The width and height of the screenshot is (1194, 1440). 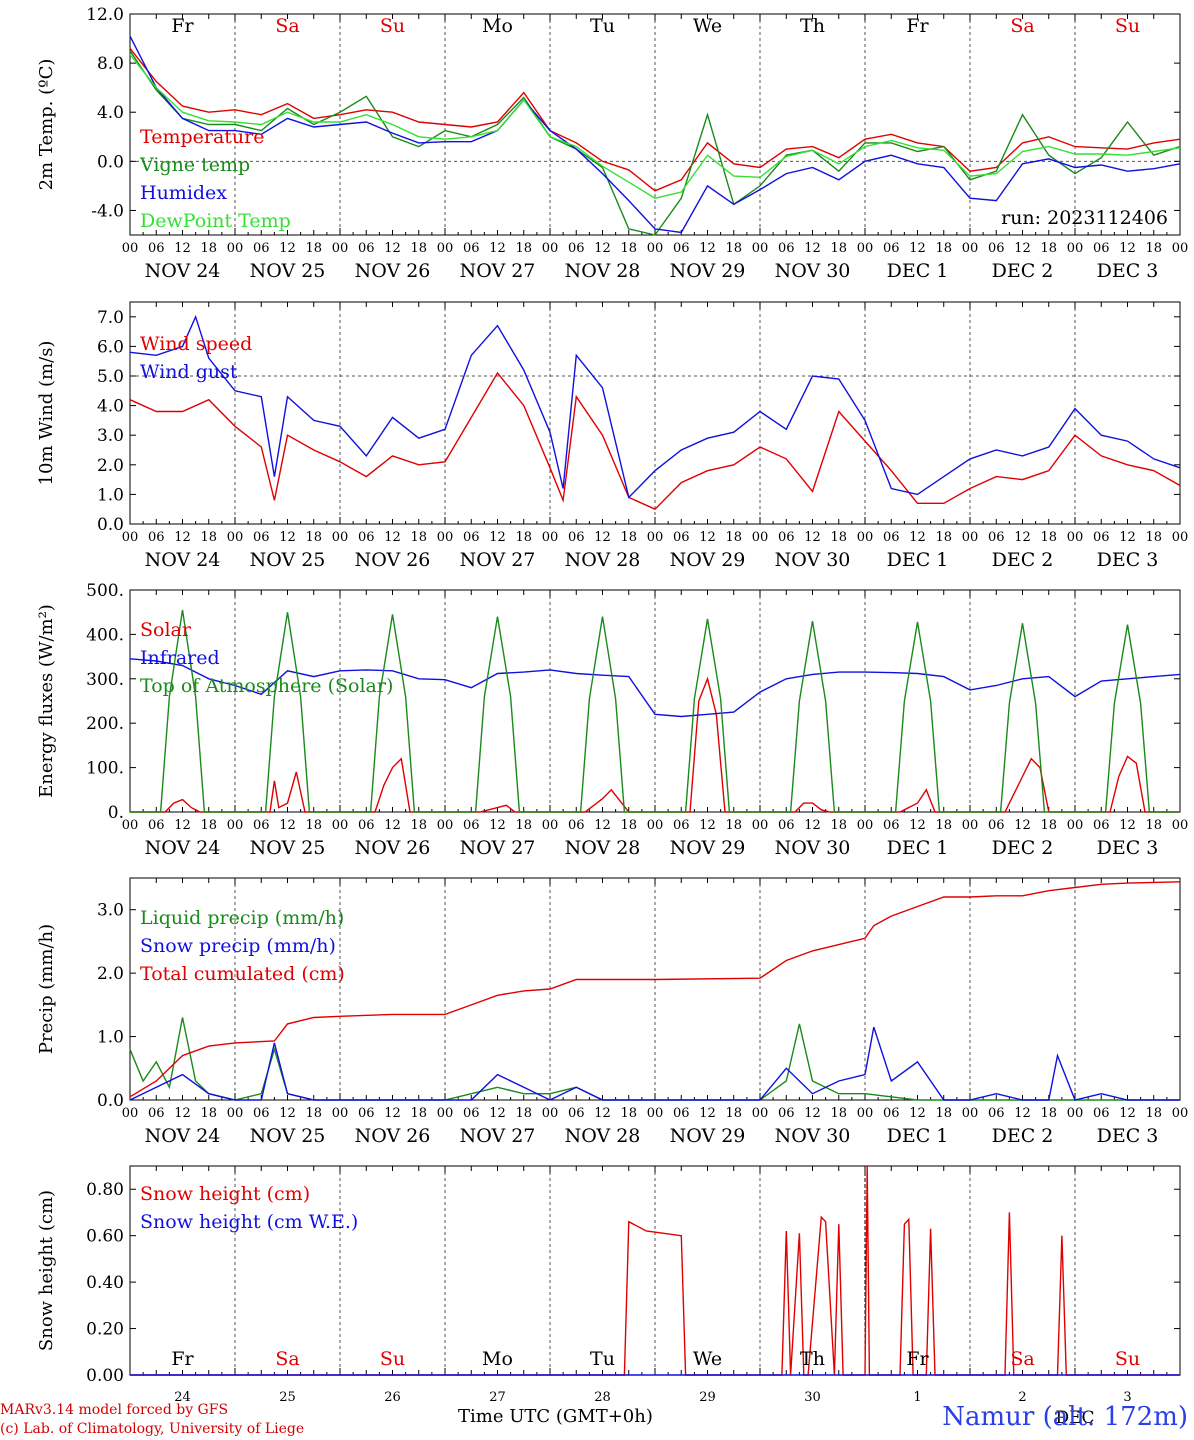 What do you see at coordinates (225, 1194) in the screenshot?
I see `legend-entry: Snow height (cm)` at bounding box center [225, 1194].